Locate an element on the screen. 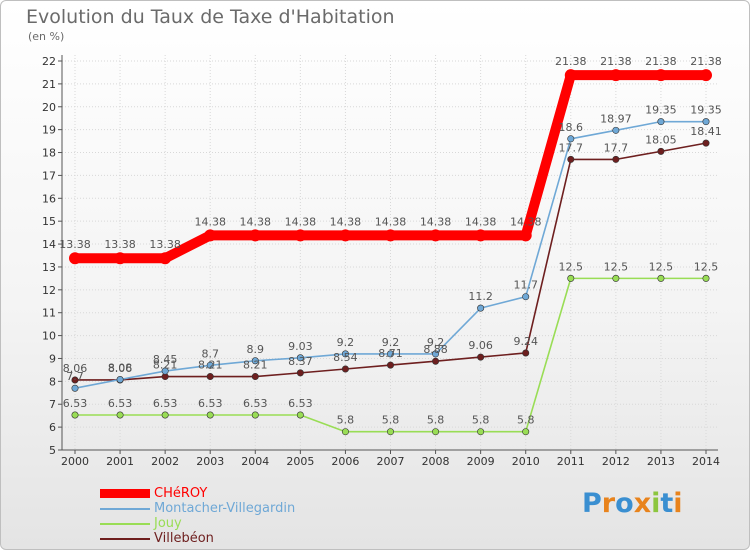  x-tick-label: 2005 is located at coordinates (300, 461).